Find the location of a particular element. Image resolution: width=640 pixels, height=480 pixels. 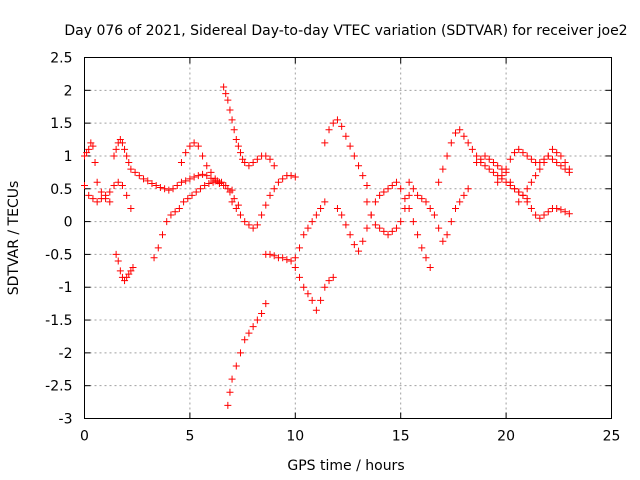

series-track-c is located at coordinates (173, 165).